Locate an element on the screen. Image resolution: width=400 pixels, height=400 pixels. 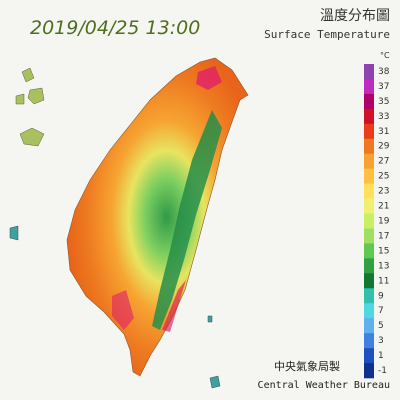
south-hotspot is located at coordinates (123, 310).